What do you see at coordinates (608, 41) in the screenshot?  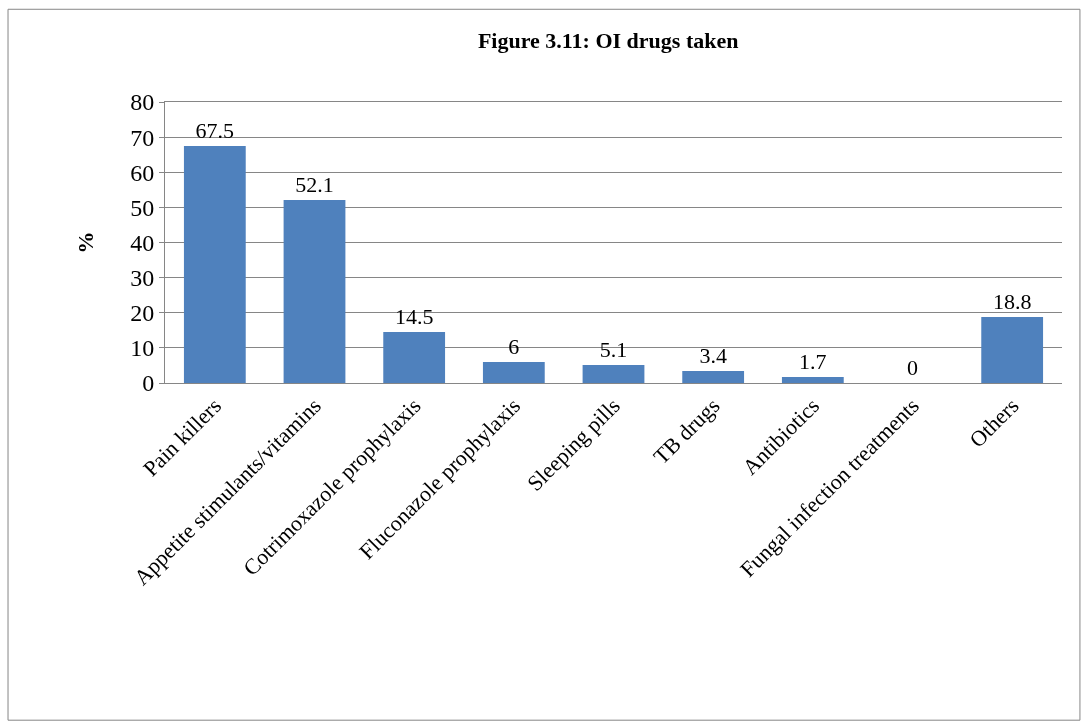 I see `chart-title: Figure 3.11: OI drugs taken` at bounding box center [608, 41].